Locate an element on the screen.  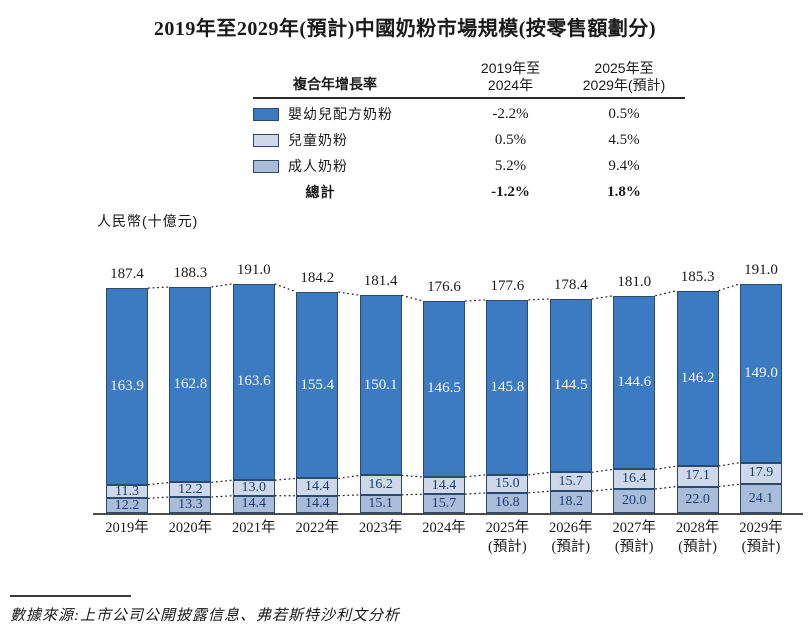
x-axis-label: 2021年 is located at coordinates (254, 528).